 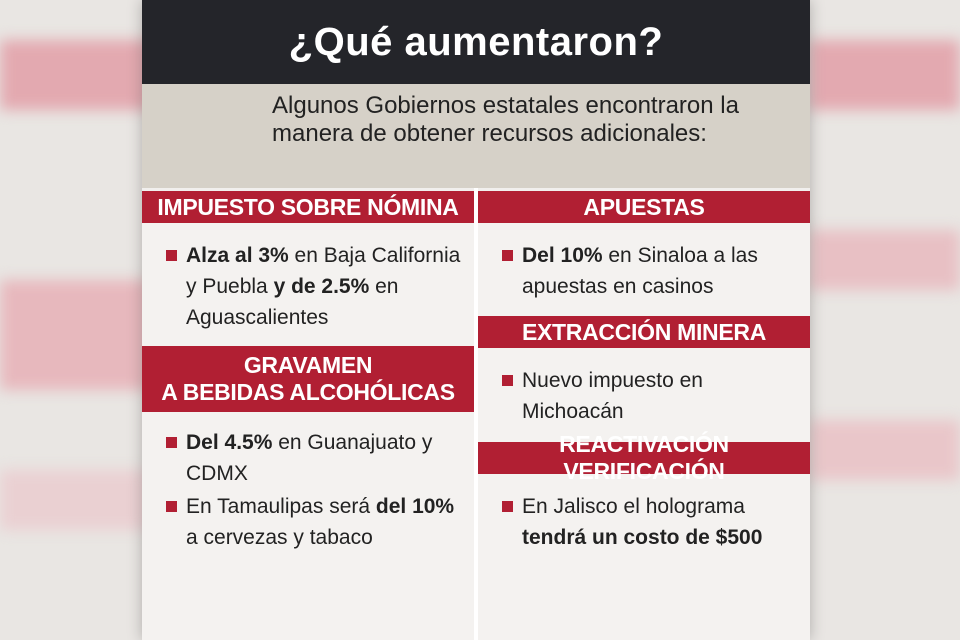 I want to click on page-title: ¿Qué aumentaron?, so click(x=476, y=41).